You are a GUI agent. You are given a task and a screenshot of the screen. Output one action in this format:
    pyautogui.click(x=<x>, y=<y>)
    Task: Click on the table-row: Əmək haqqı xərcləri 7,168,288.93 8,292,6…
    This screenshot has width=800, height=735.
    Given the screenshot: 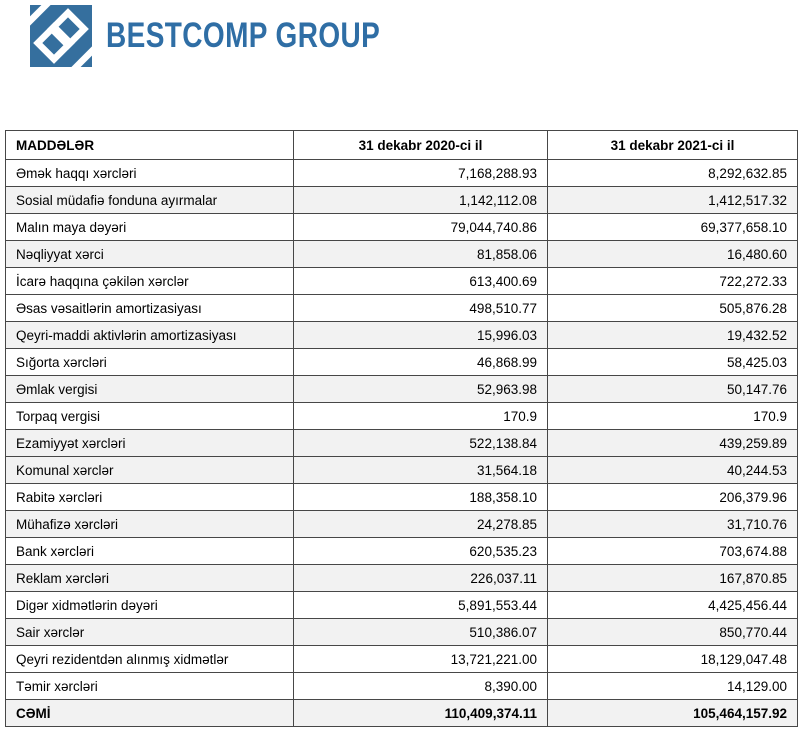 What is the action you would take?
    pyautogui.click(x=401, y=173)
    